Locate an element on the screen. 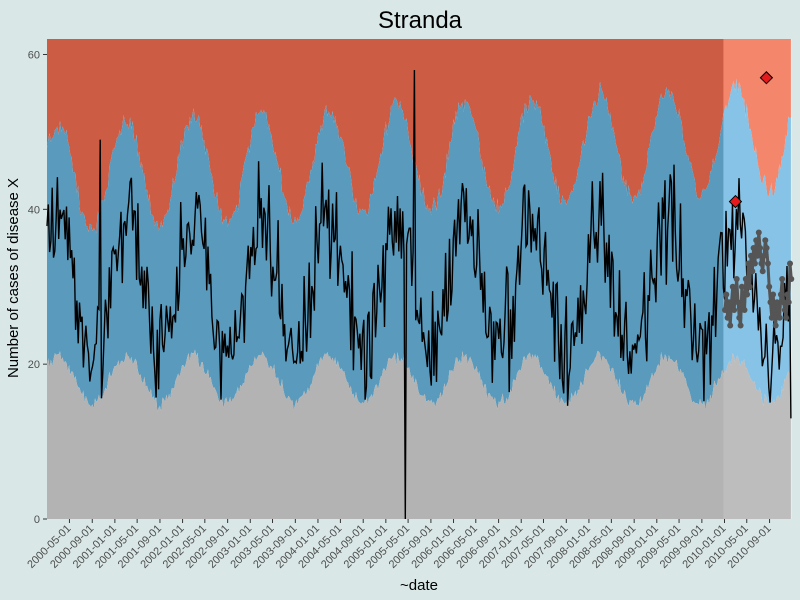 The image size is (800, 600). y-tick-label: 40 is located at coordinates (34, 210).